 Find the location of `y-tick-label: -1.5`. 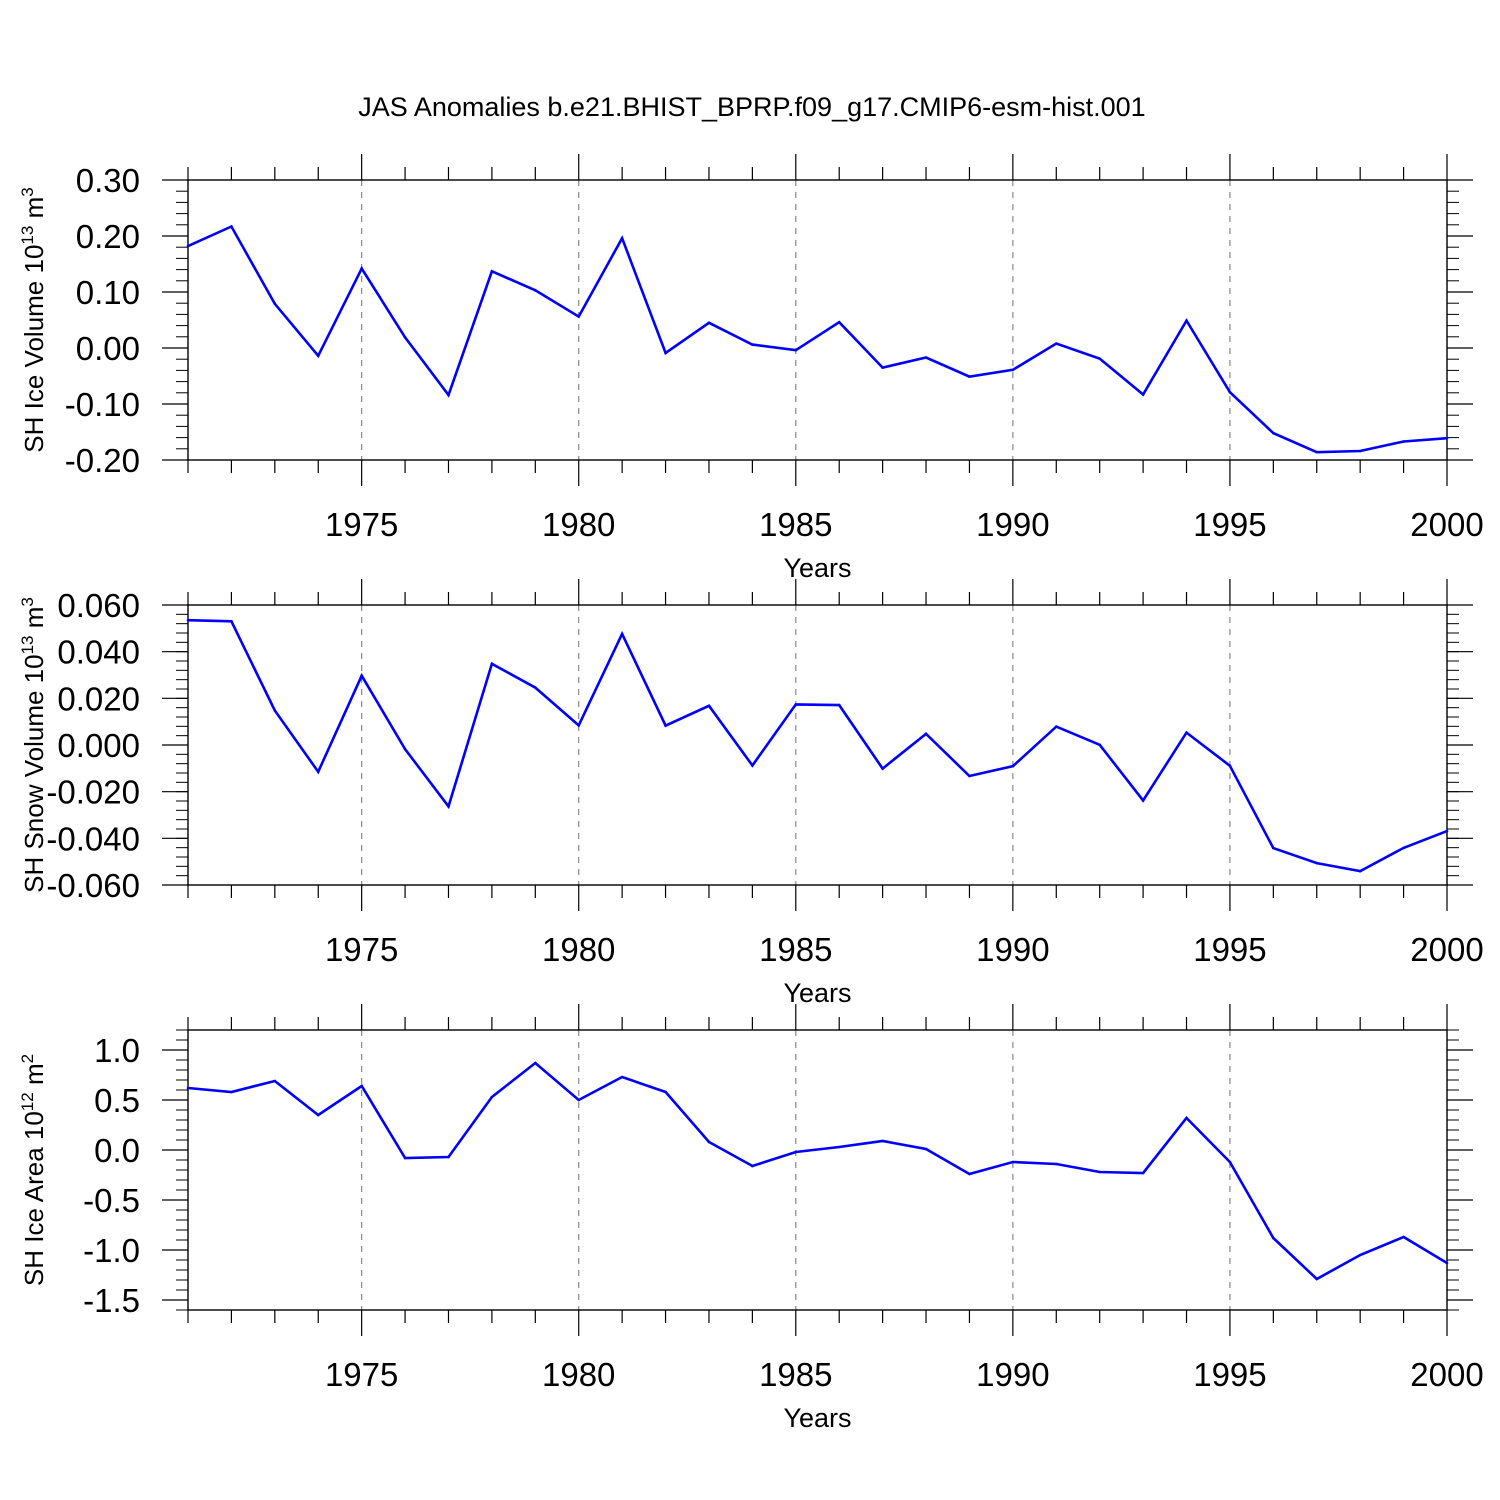

y-tick-label: -1.5 is located at coordinates (111, 1300).